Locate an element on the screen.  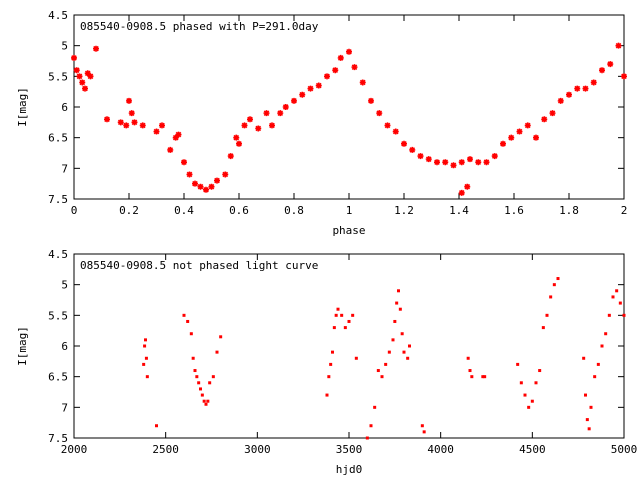
unphased-x-tick-label: 3000 is located at coordinates (257, 449).